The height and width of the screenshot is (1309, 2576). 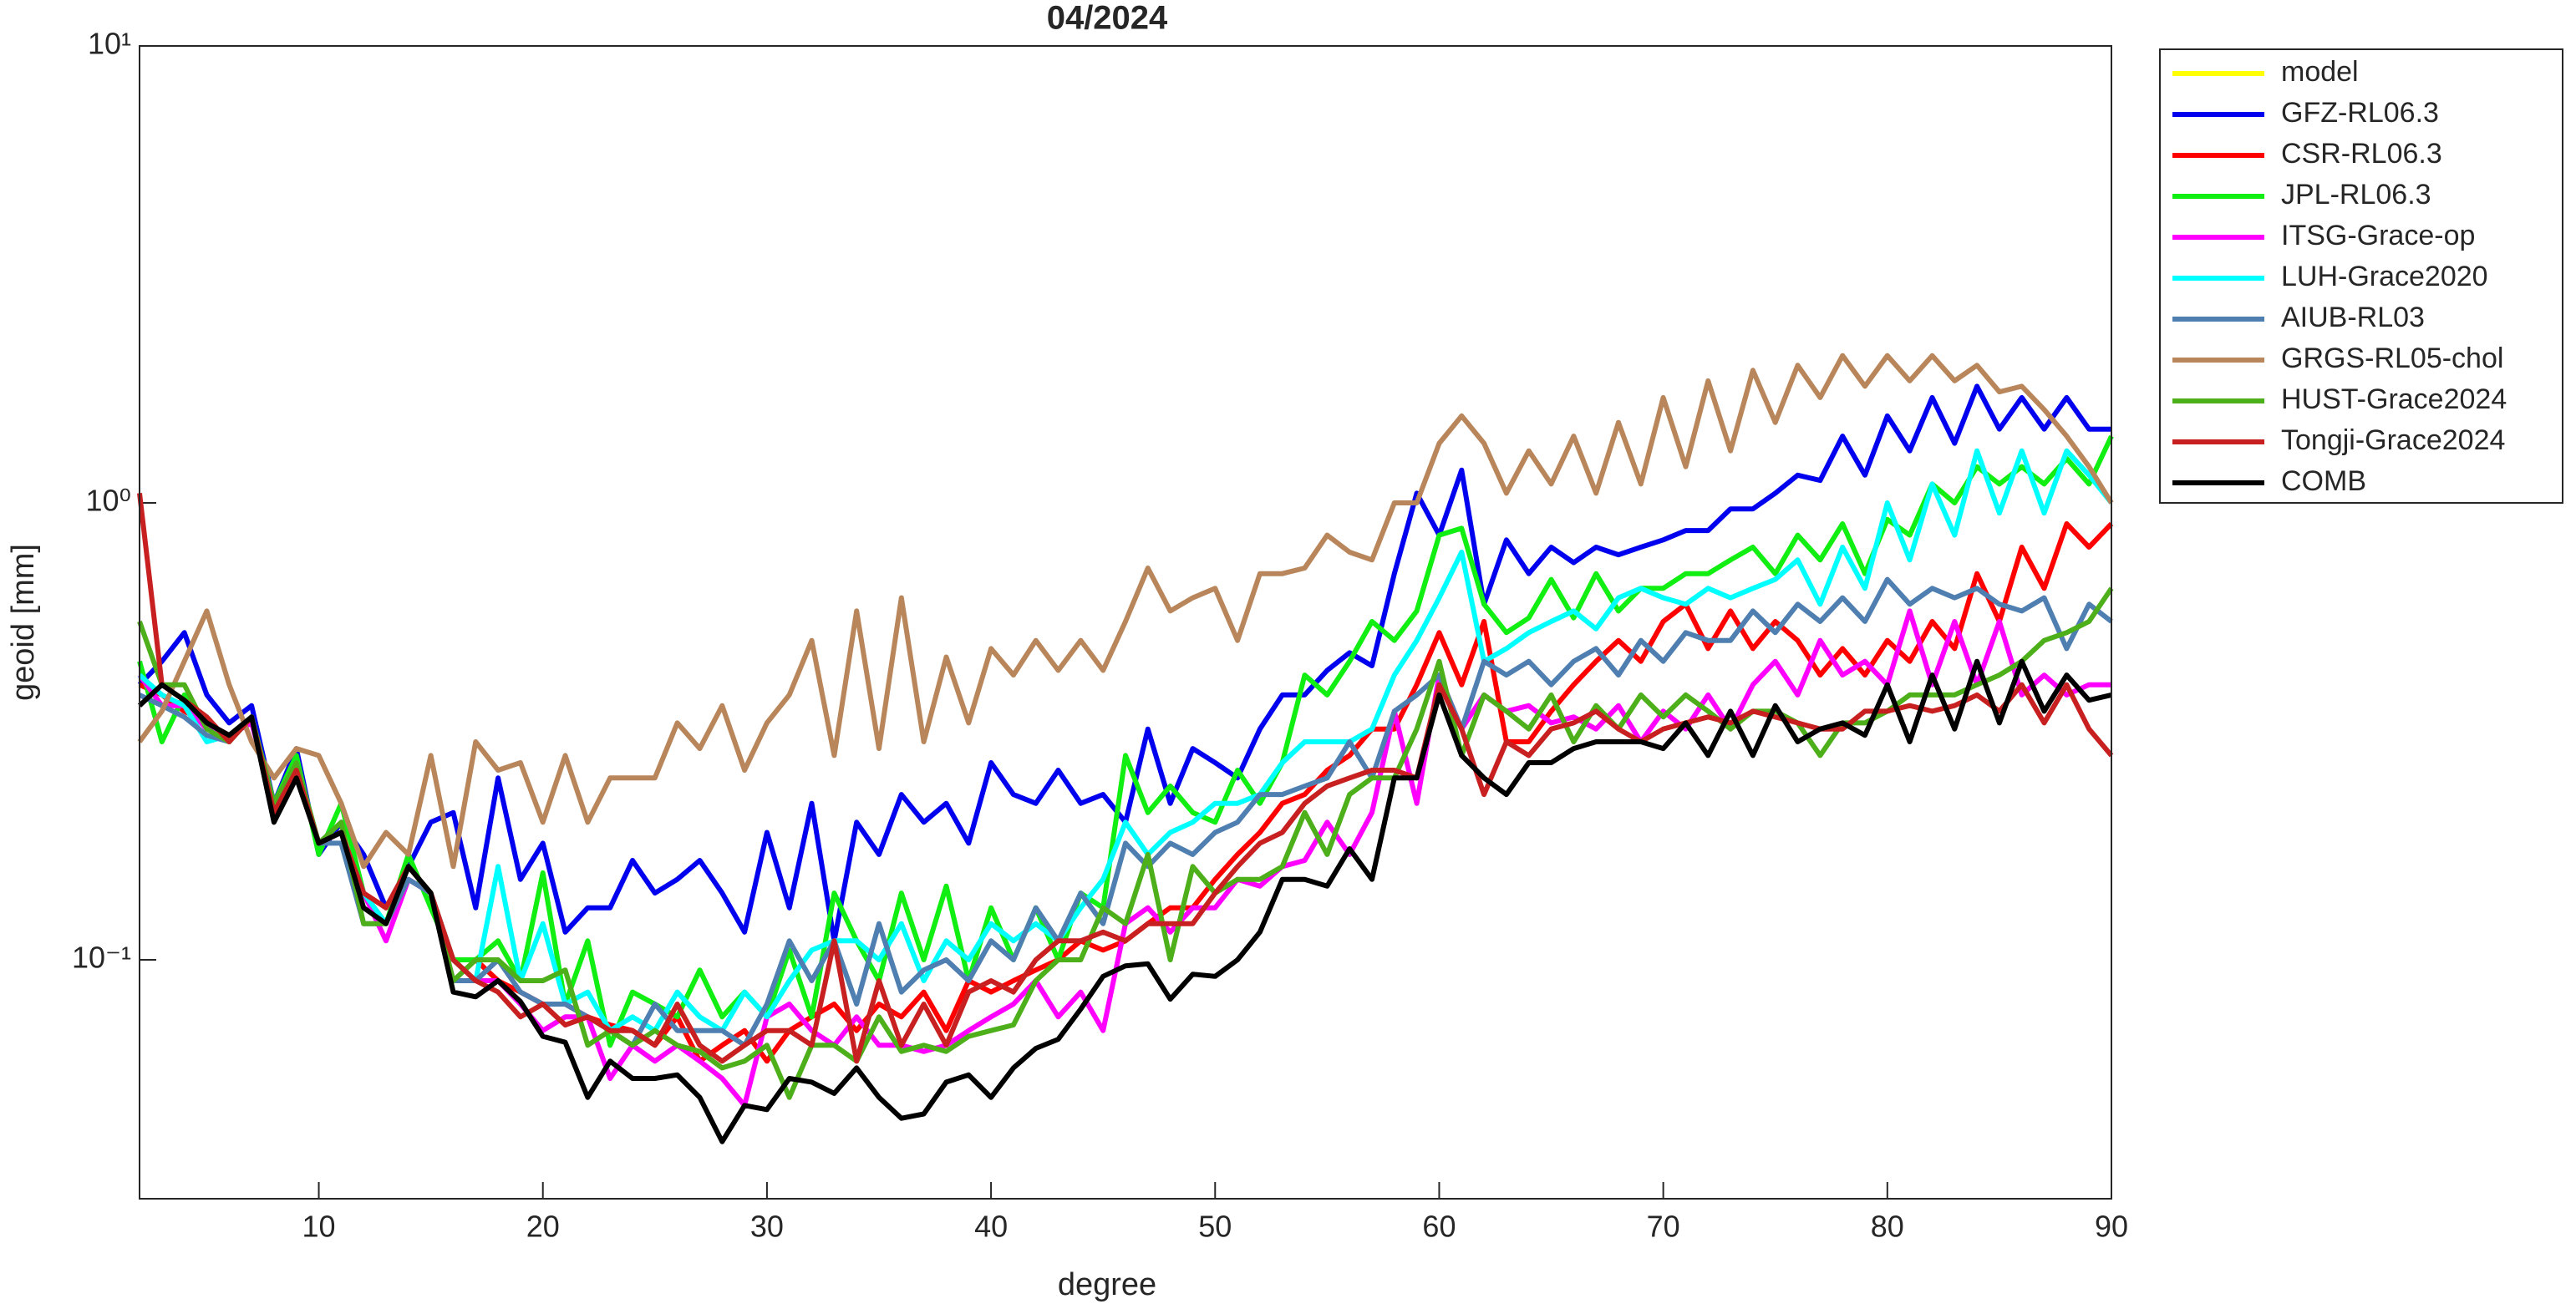 I want to click on x-axis-label: degree, so click(x=1107, y=1284).